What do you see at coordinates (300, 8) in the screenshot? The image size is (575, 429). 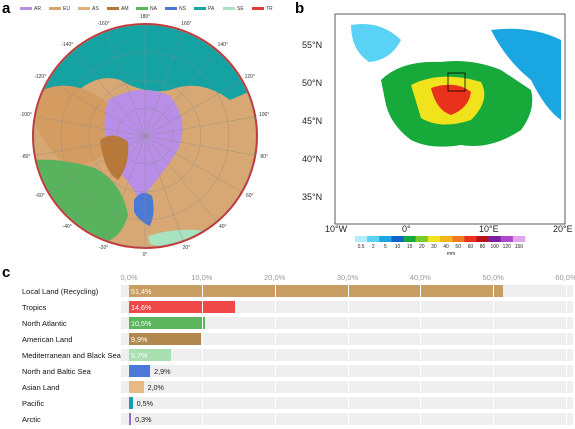 I see `panel-b-letter: b` at bounding box center [300, 8].